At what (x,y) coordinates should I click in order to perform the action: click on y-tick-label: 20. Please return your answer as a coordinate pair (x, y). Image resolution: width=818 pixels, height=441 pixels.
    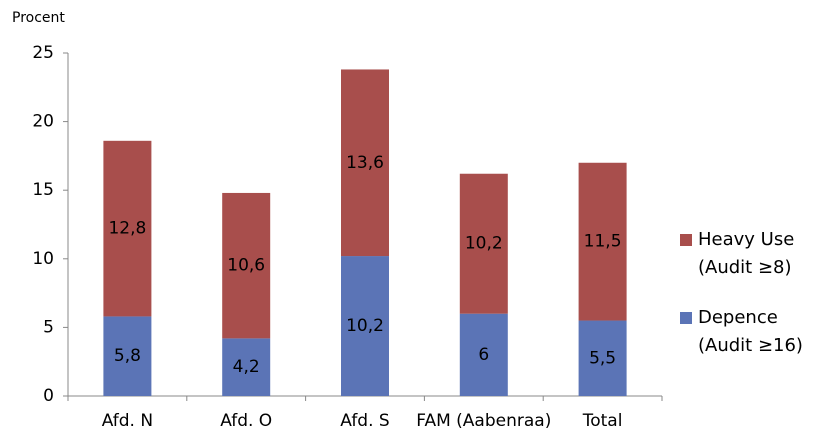
    Looking at the image, I should click on (43, 122).